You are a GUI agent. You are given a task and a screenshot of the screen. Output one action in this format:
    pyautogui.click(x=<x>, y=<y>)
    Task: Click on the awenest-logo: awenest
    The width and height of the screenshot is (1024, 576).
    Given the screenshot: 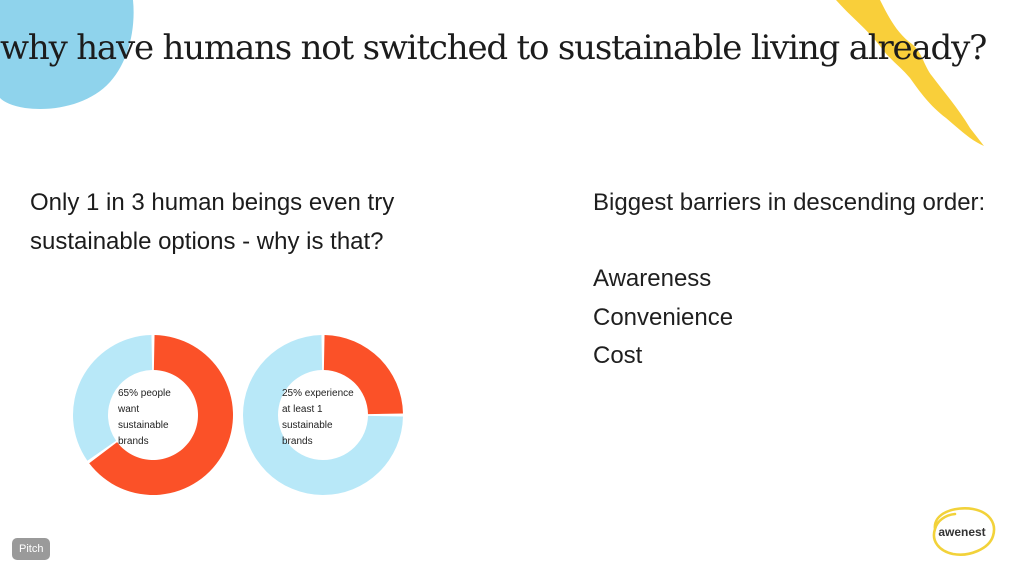 What is the action you would take?
    pyautogui.click(x=964, y=531)
    